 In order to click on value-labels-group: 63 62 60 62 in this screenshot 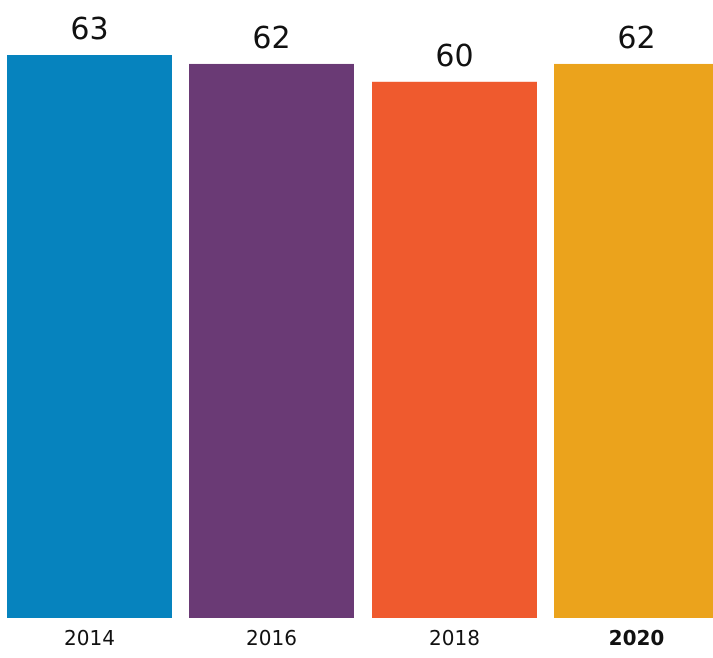, I will do `click(362, 43)`.